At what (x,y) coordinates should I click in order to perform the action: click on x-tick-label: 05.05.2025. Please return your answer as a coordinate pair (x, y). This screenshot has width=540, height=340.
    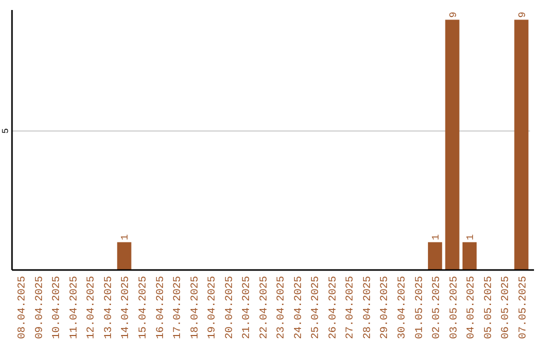
    Looking at the image, I should click on (488, 308).